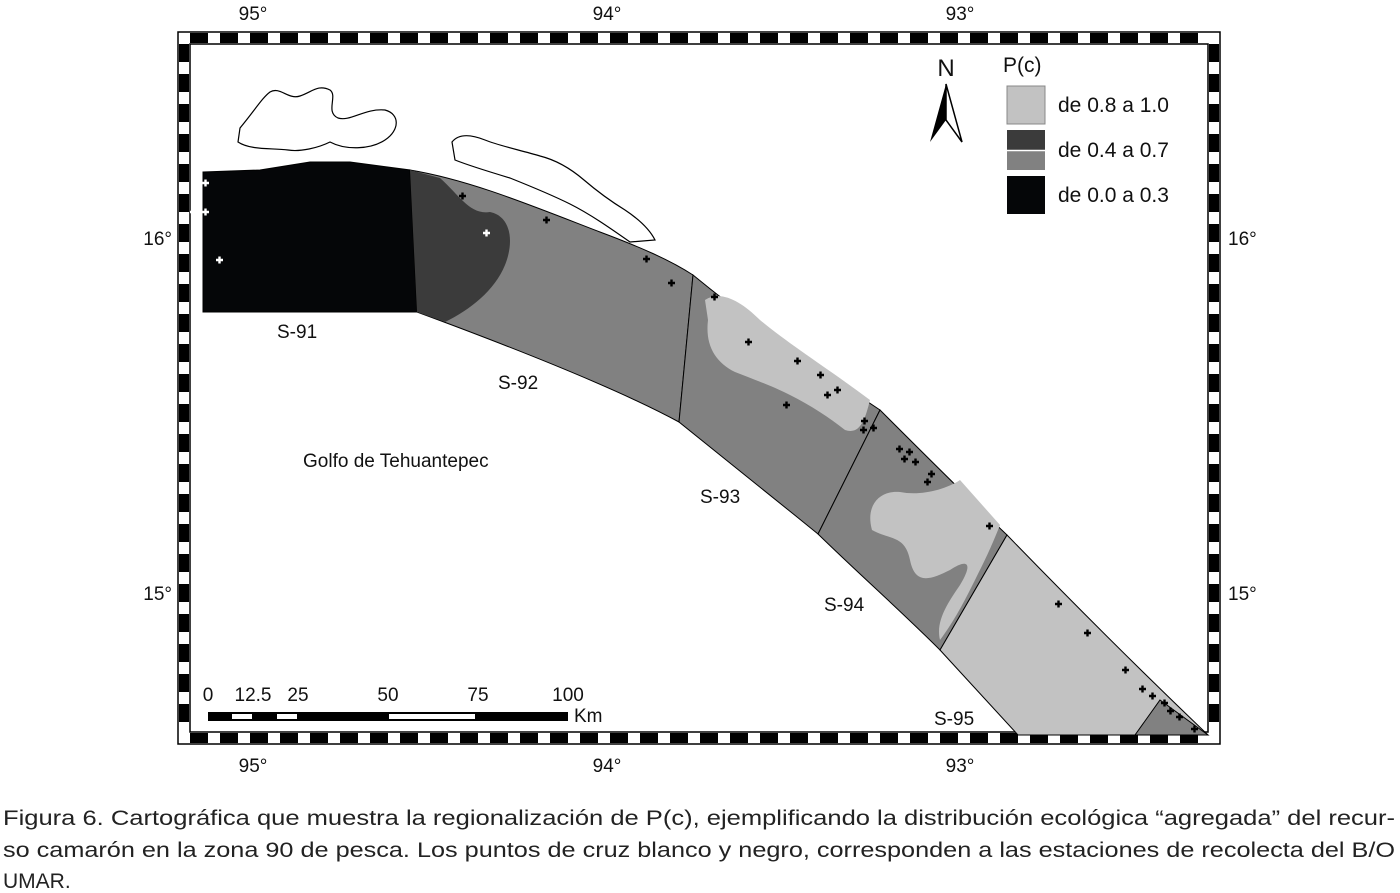 The width and height of the screenshot is (1400, 893). What do you see at coordinates (945, 68) in the screenshot?
I see `north-label: N` at bounding box center [945, 68].